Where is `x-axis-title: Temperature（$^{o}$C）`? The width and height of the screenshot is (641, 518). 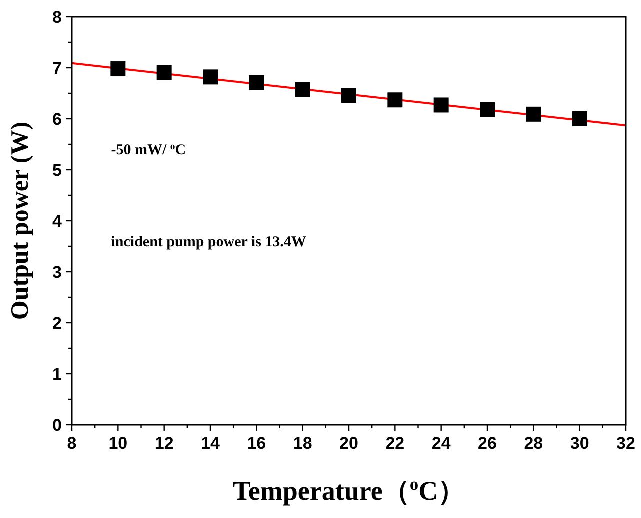
x-axis-title: Temperature（$^{o}$C） is located at coordinates (349, 490).